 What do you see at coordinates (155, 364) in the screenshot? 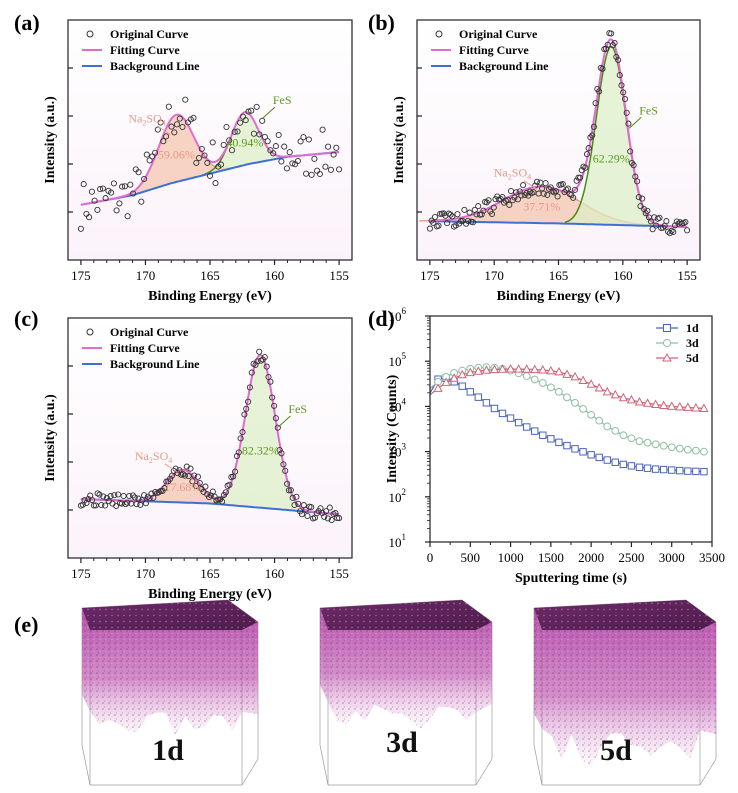
I see `legend-label-background: Background Line` at bounding box center [155, 364].